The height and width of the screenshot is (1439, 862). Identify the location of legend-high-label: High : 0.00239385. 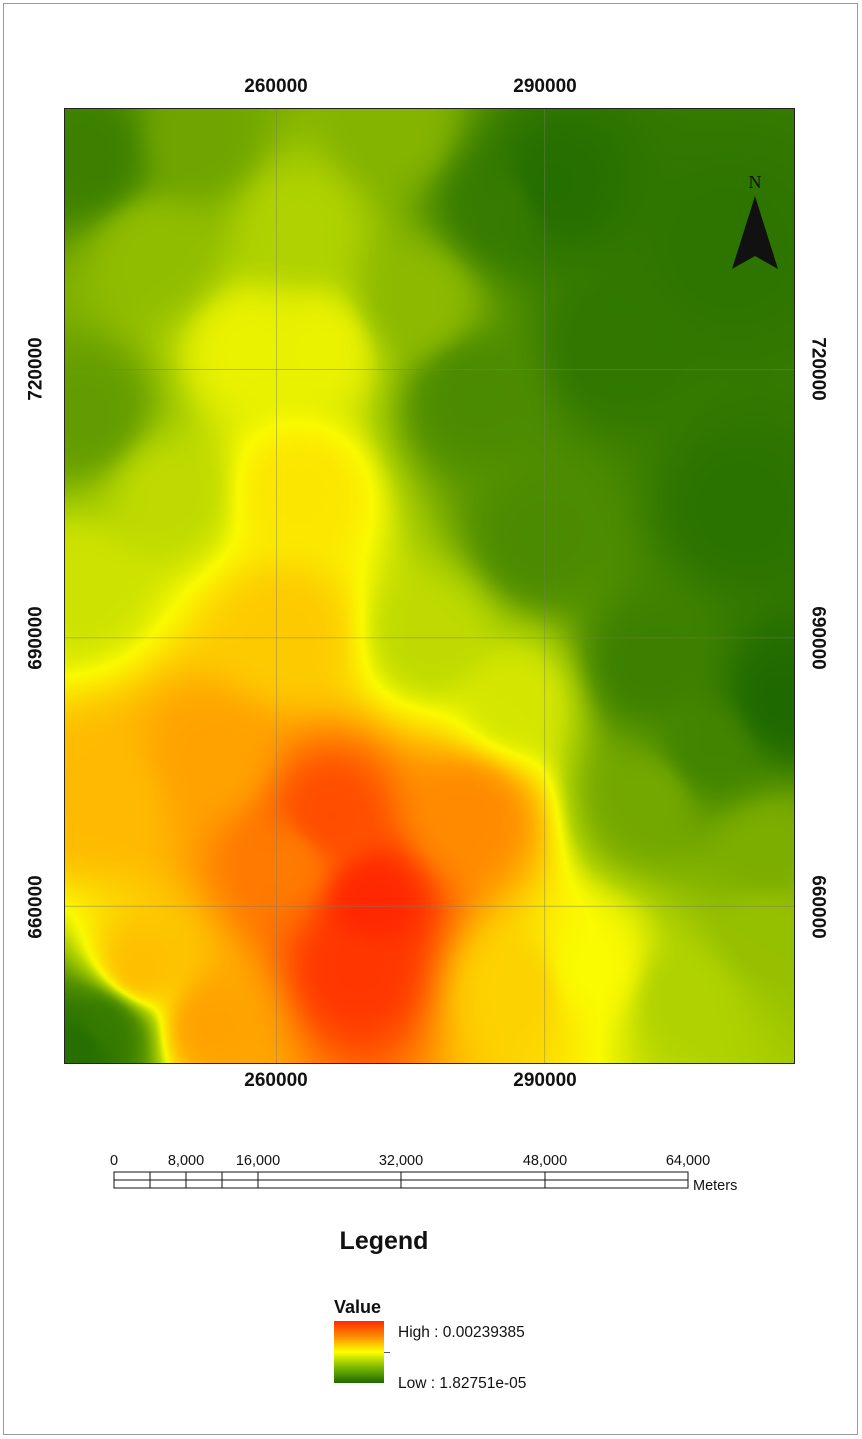
(461, 1332).